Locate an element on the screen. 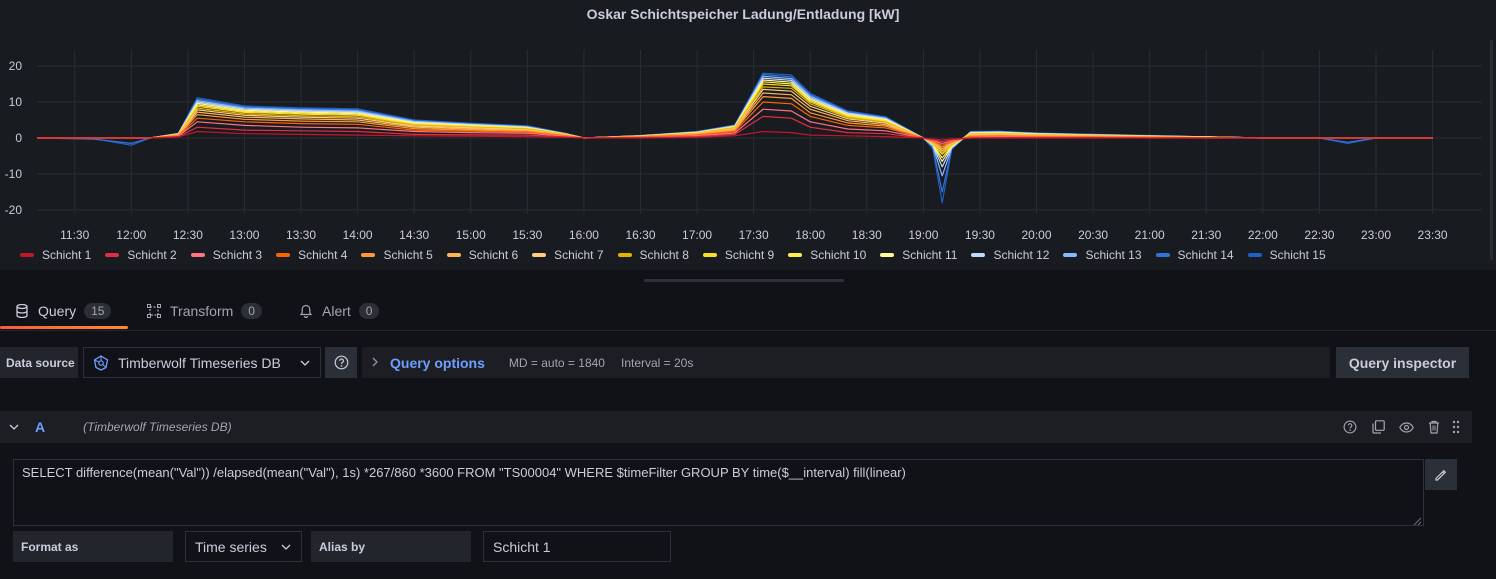 The width and height of the screenshot is (1496, 579). legend-item: Schicht 3 is located at coordinates (226, 255).